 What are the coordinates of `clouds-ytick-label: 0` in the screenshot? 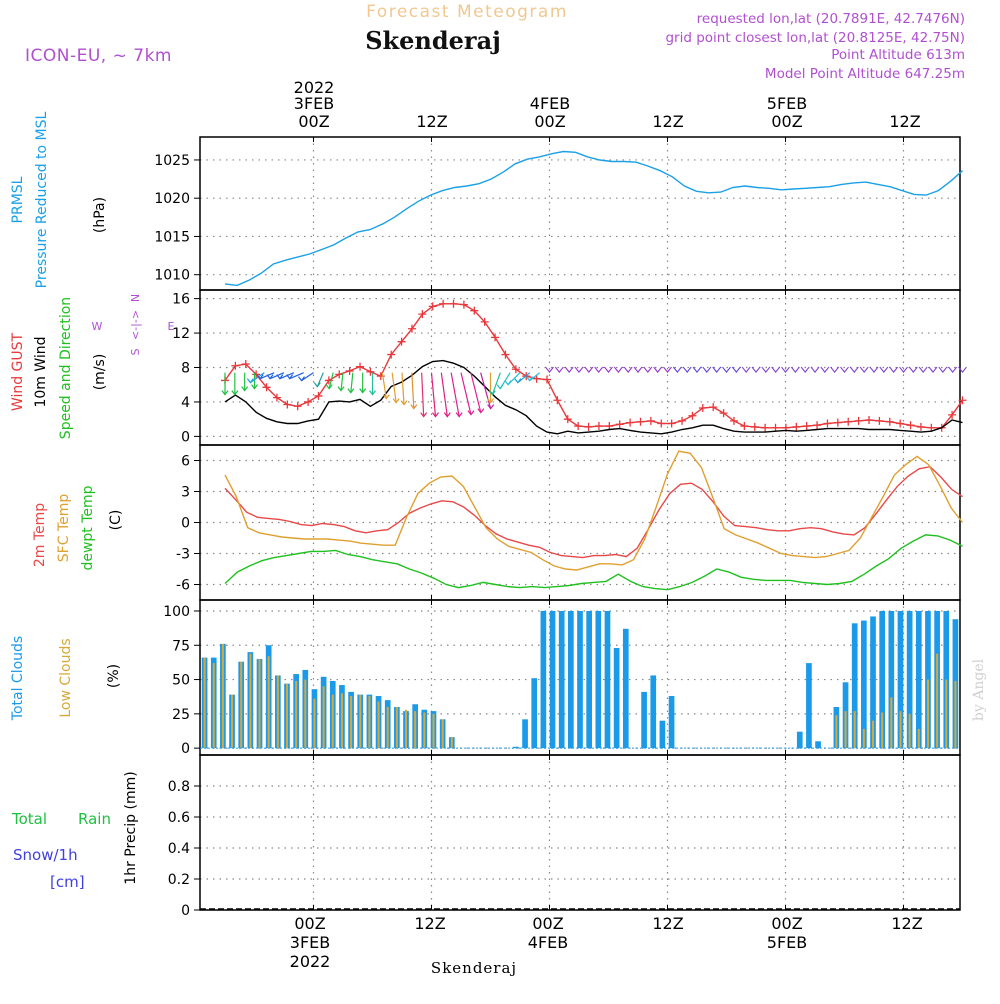 It's located at (185, 749).